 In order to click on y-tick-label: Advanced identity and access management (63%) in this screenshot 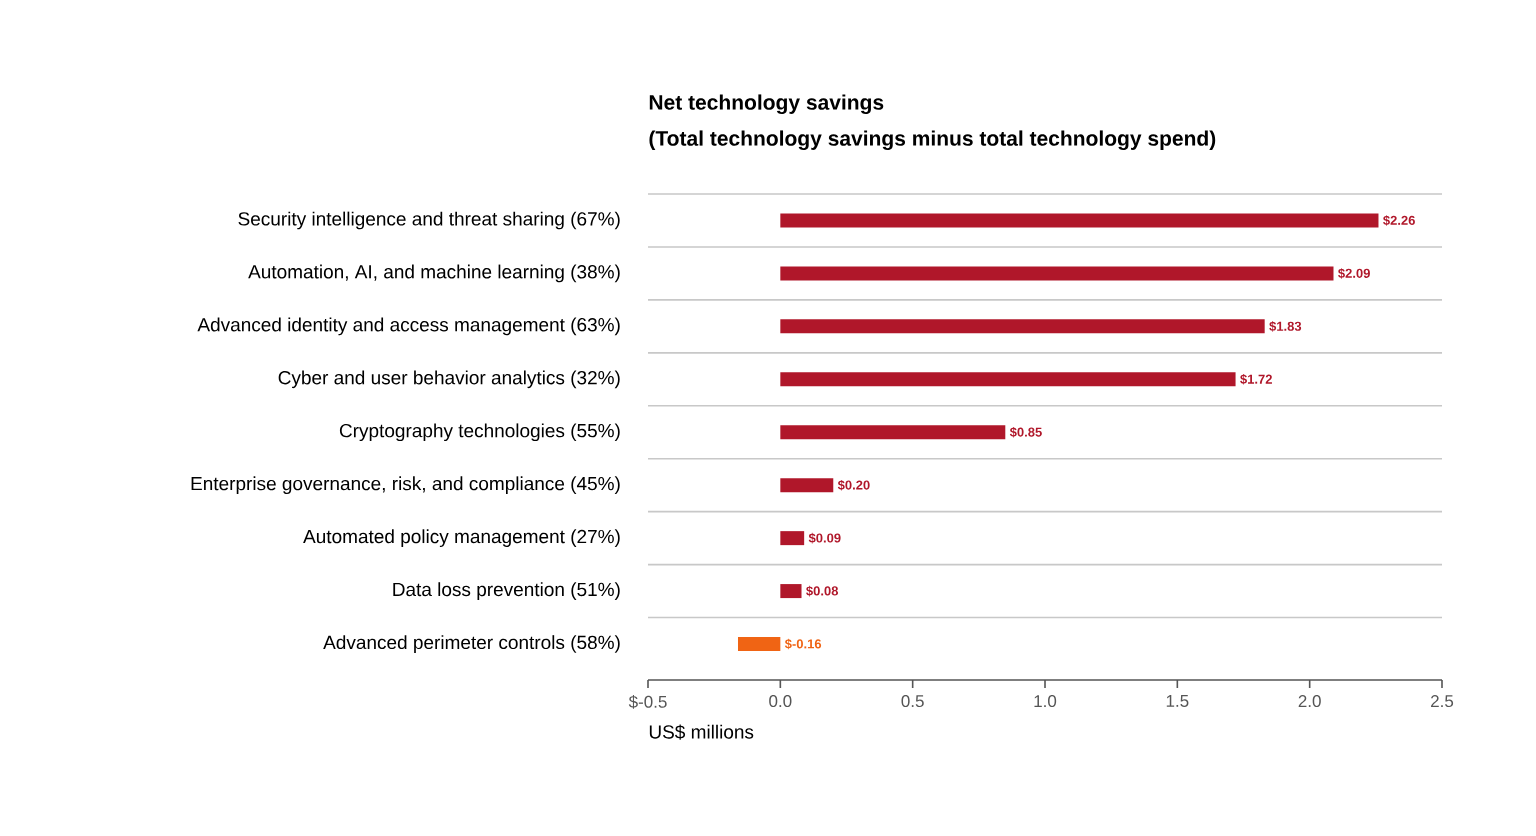, I will do `click(408, 326)`.